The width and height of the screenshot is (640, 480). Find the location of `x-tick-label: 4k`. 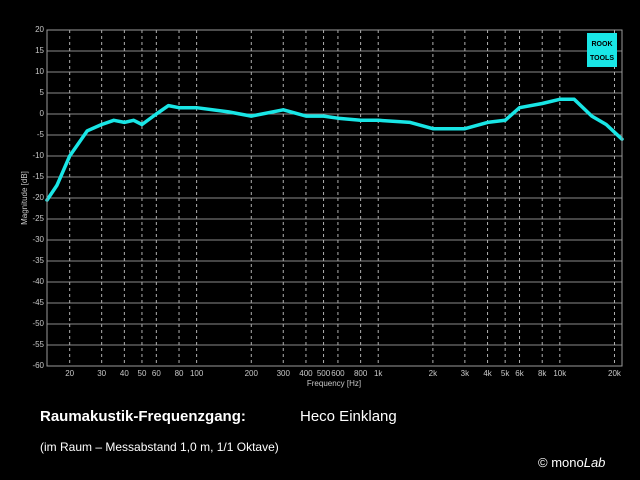

x-tick-label: 4k is located at coordinates (487, 373).